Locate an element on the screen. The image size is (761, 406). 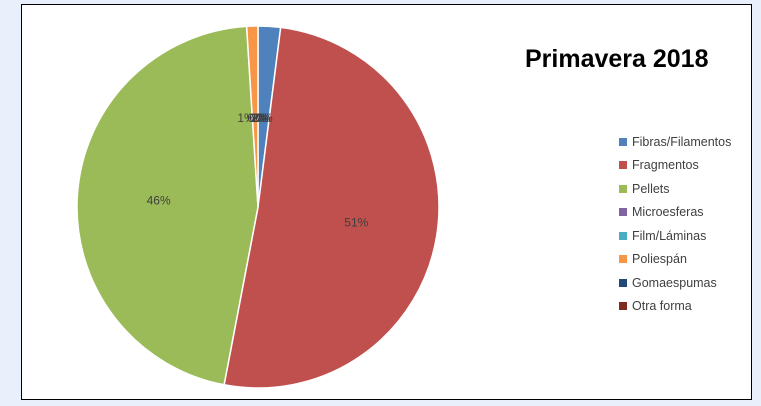
data-label-film-laminas: 0% is located at coordinates (258, 118).